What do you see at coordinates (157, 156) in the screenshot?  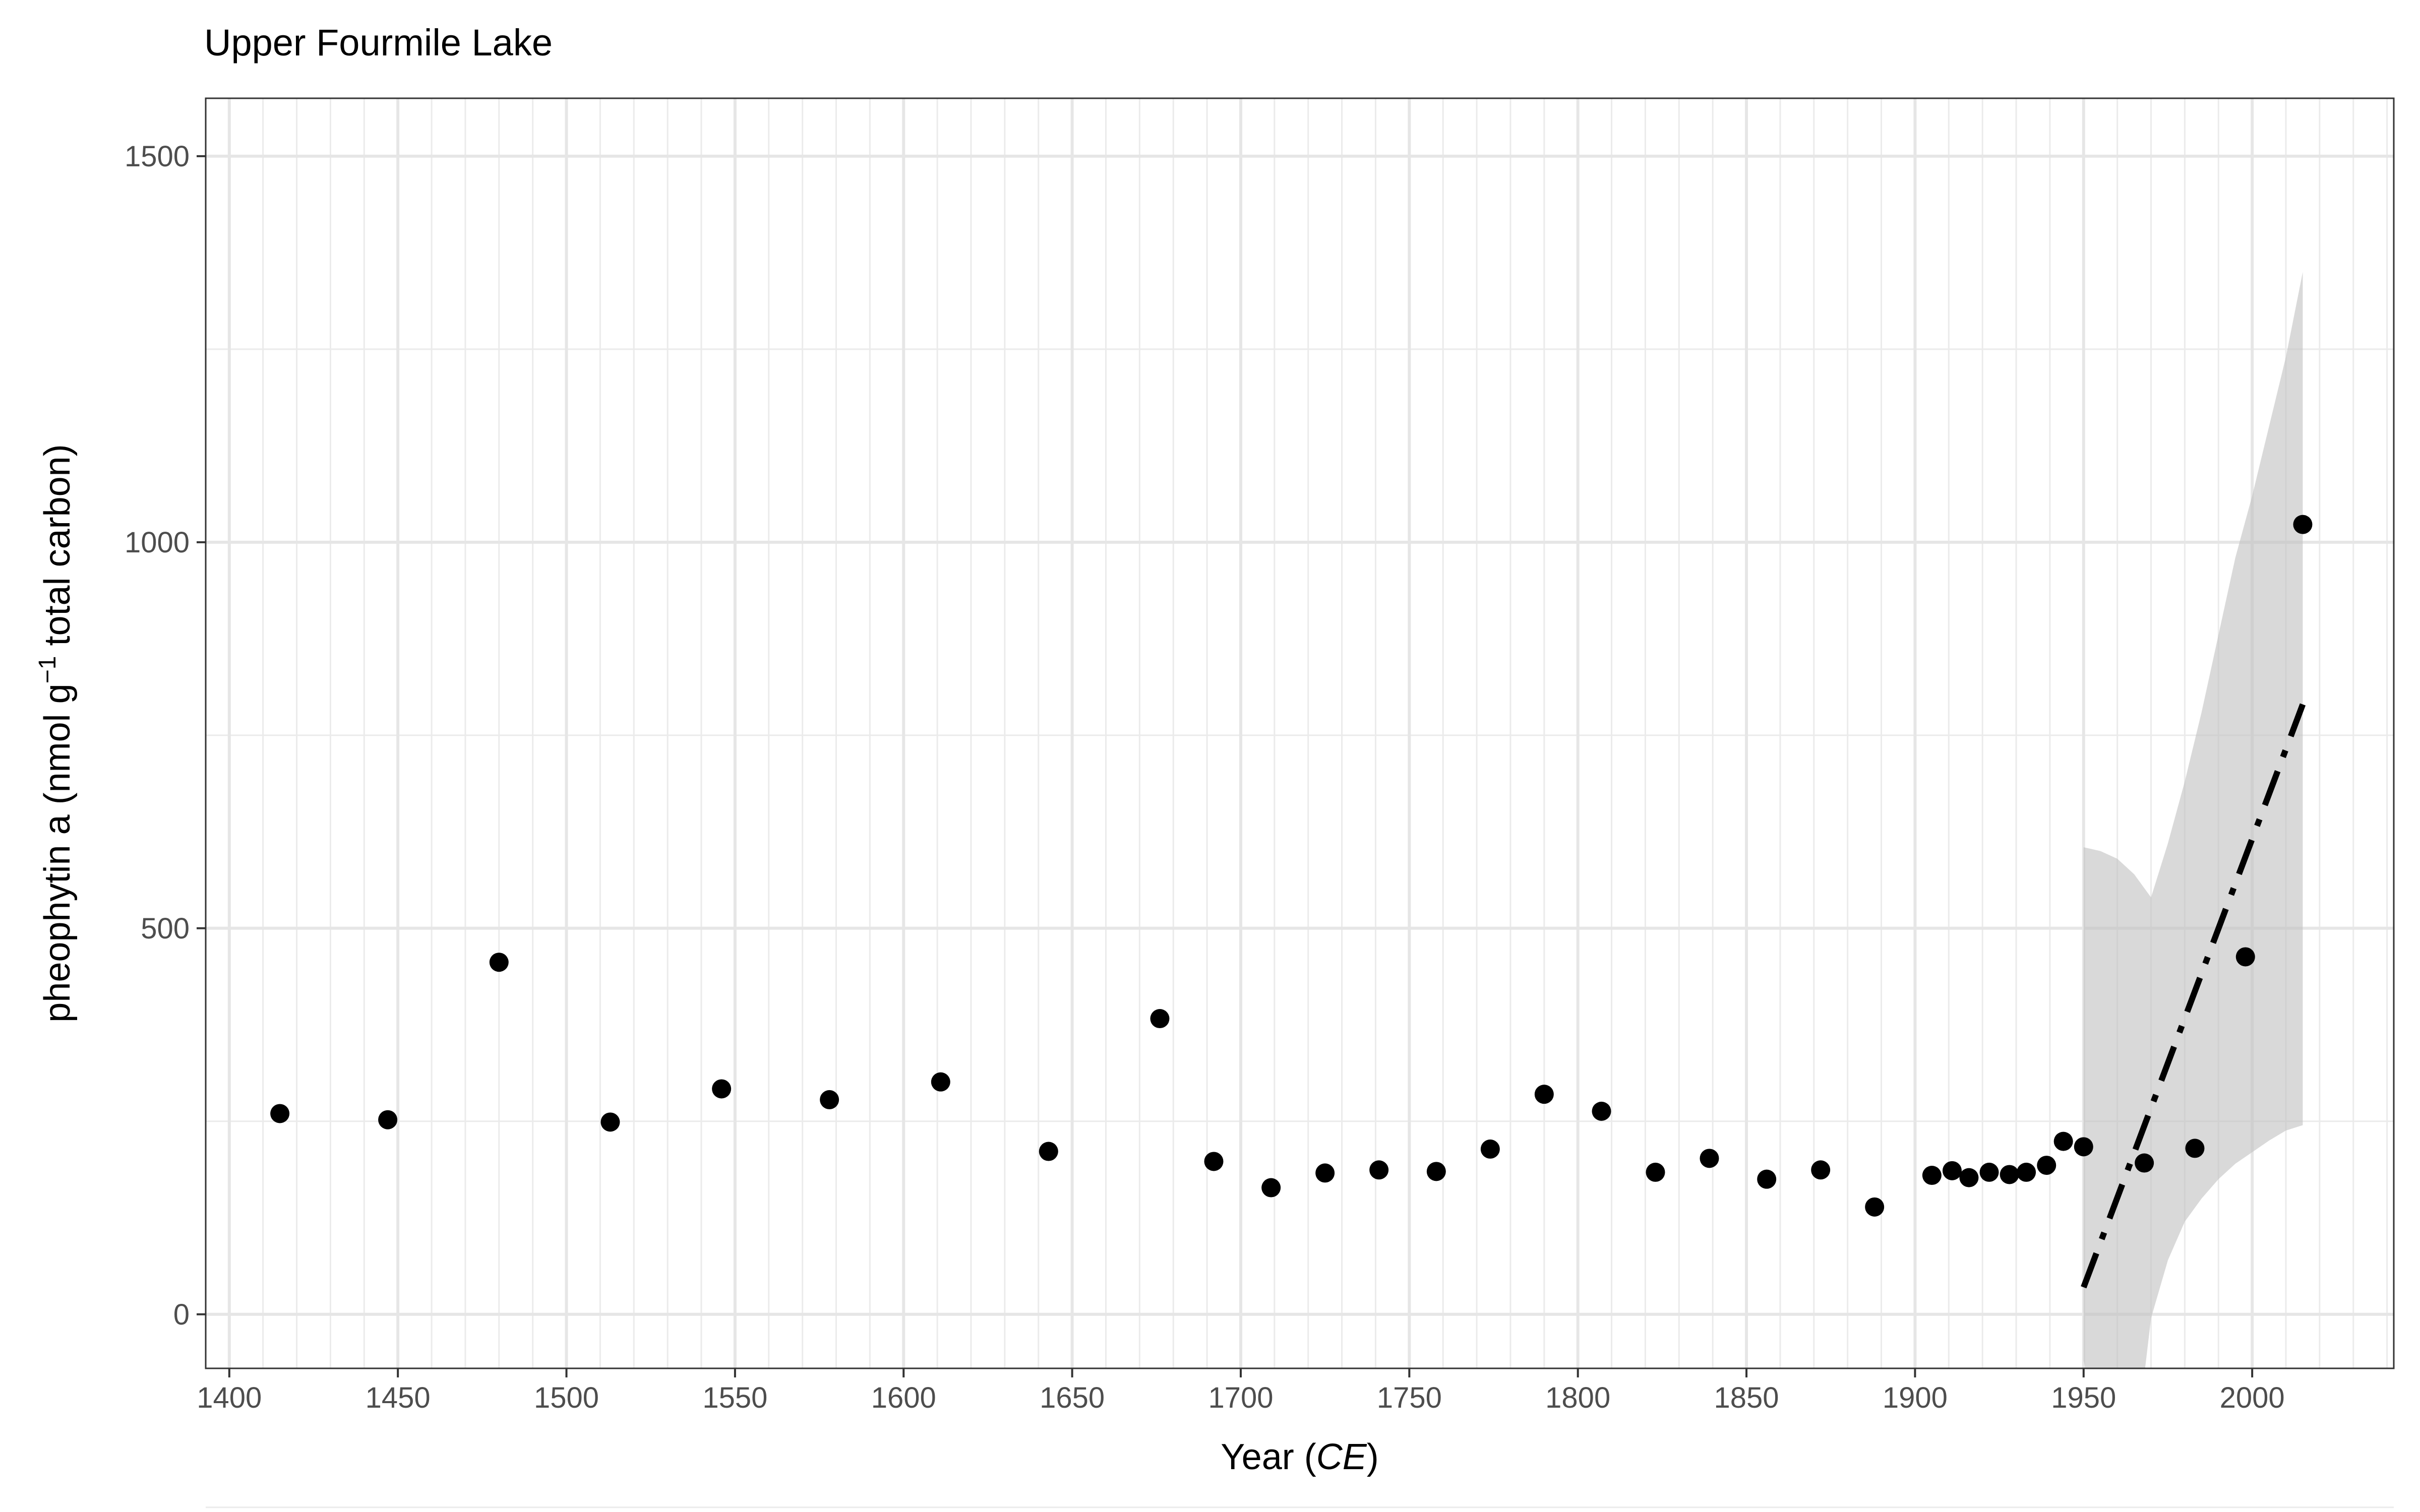 I see `y-tick-label: 1500` at bounding box center [157, 156].